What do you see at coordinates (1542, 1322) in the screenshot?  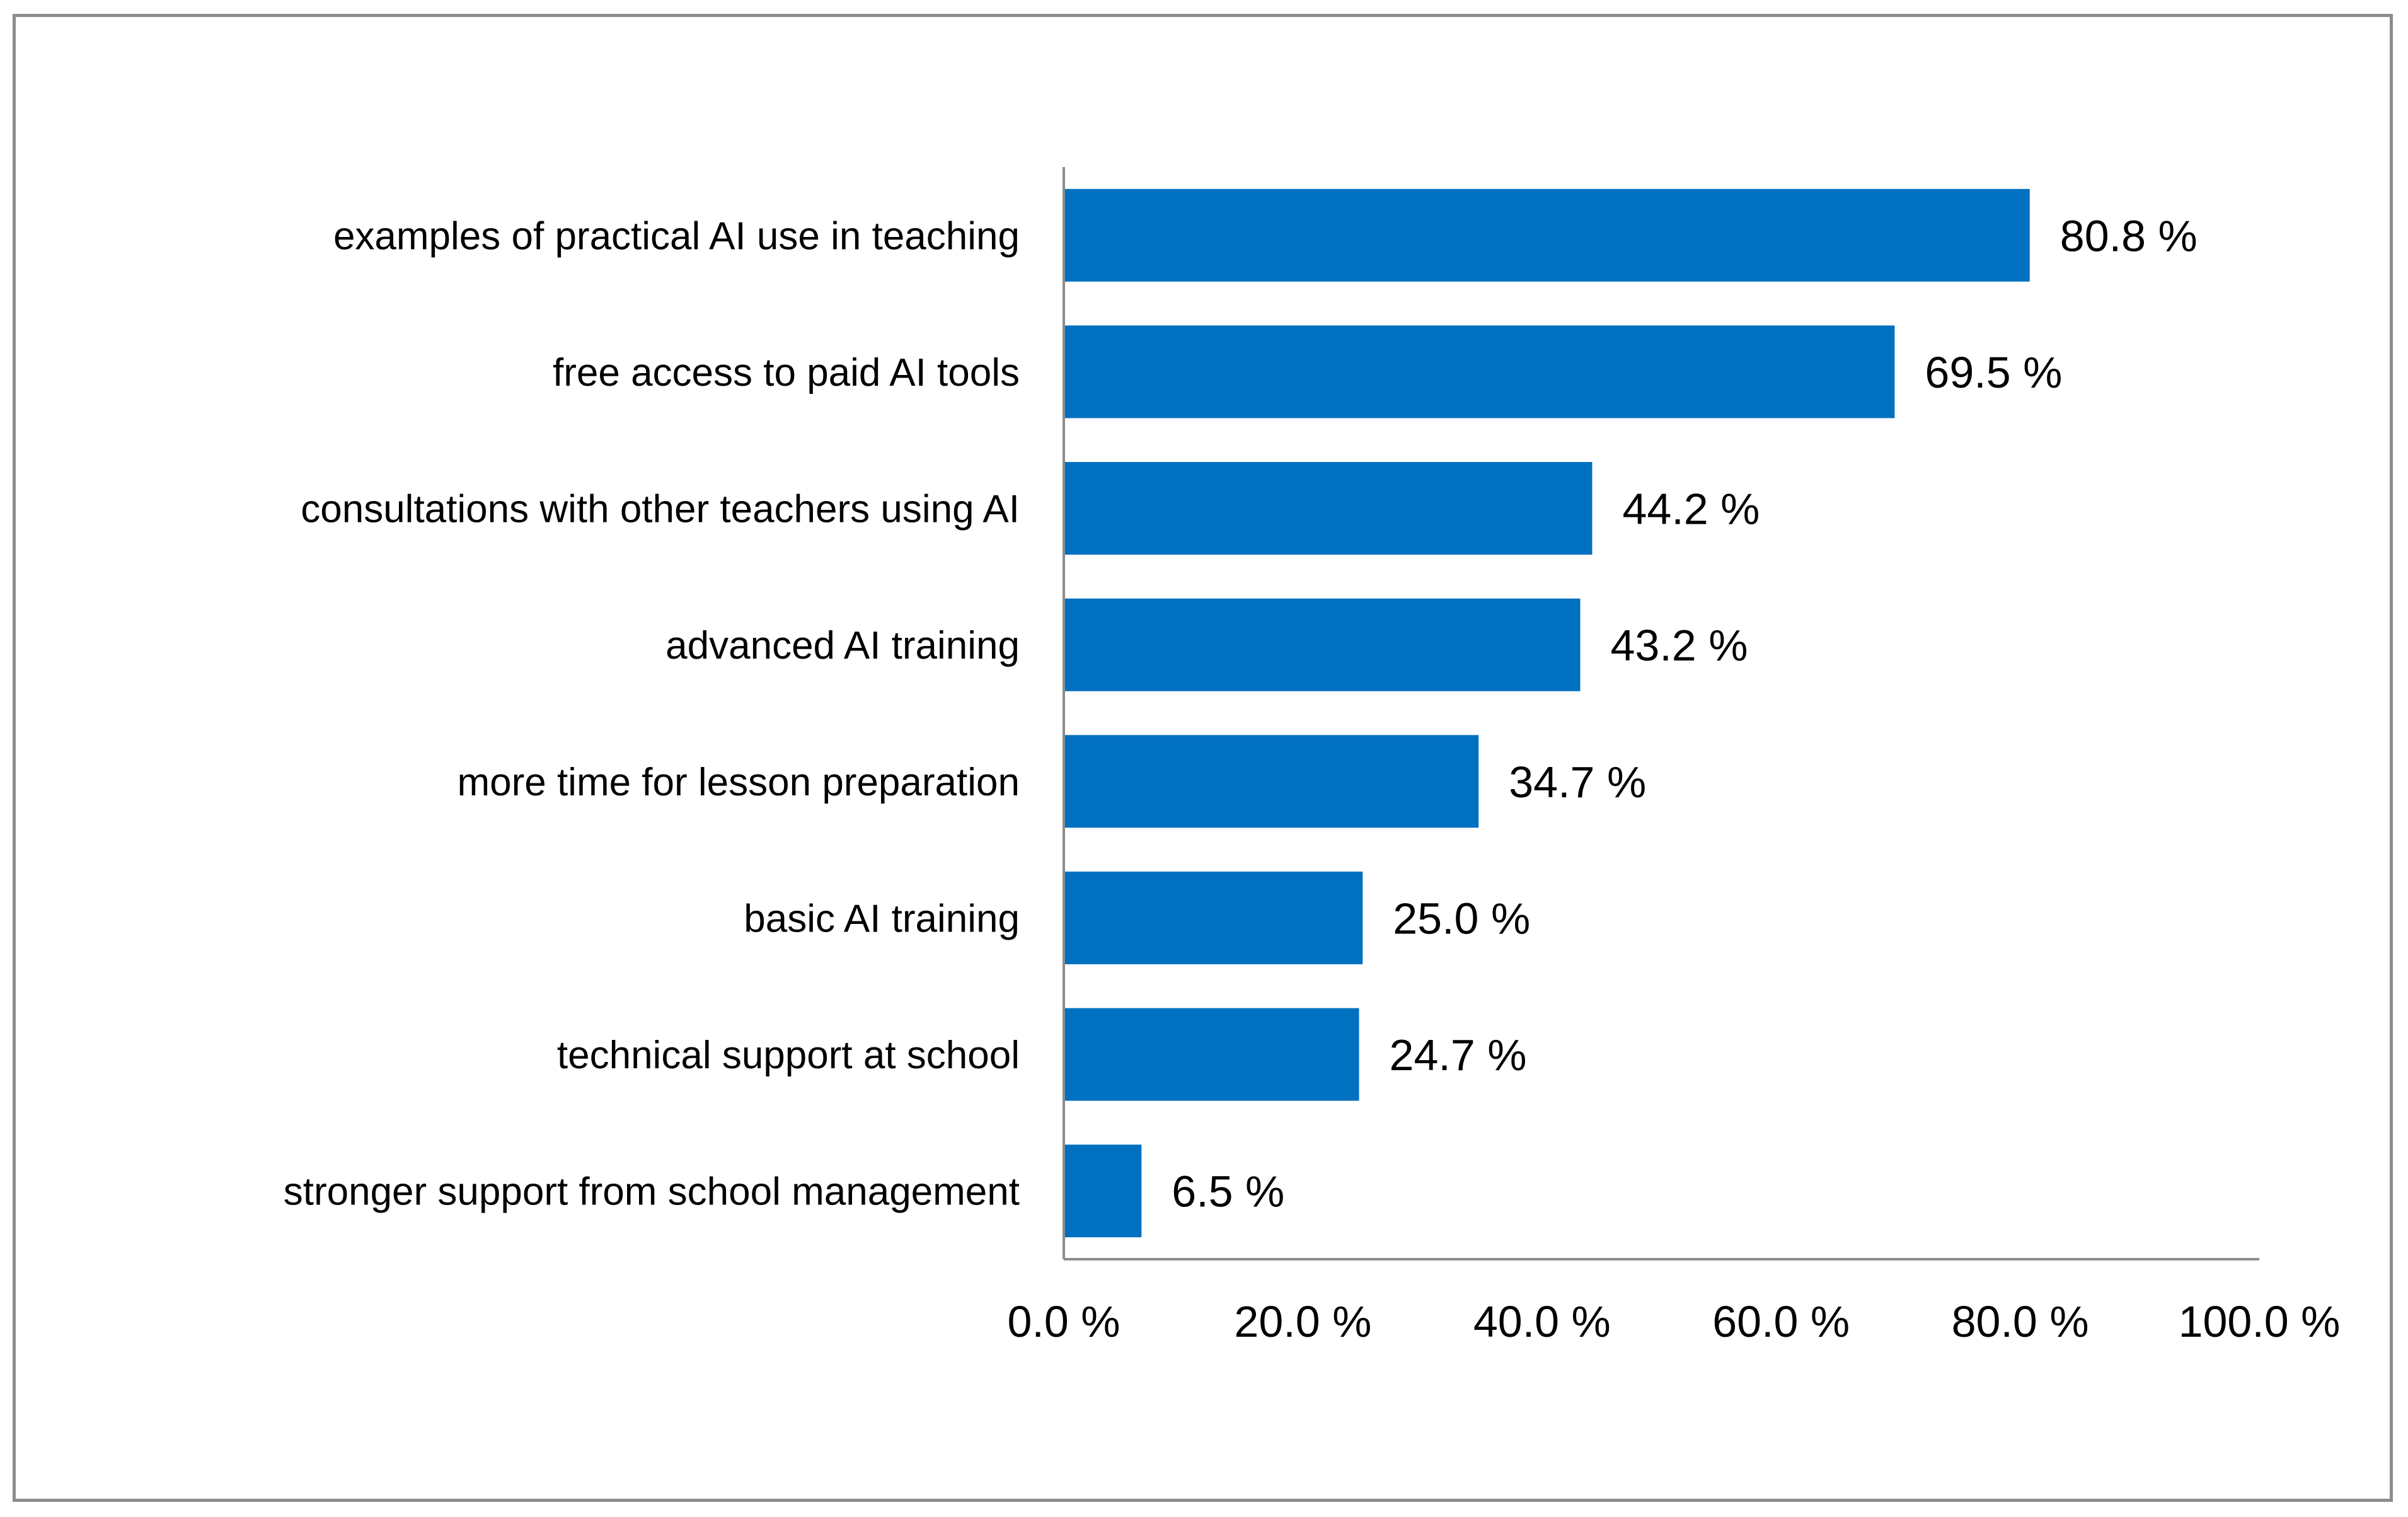 I see `x-tick-label: 40.0 %` at bounding box center [1542, 1322].